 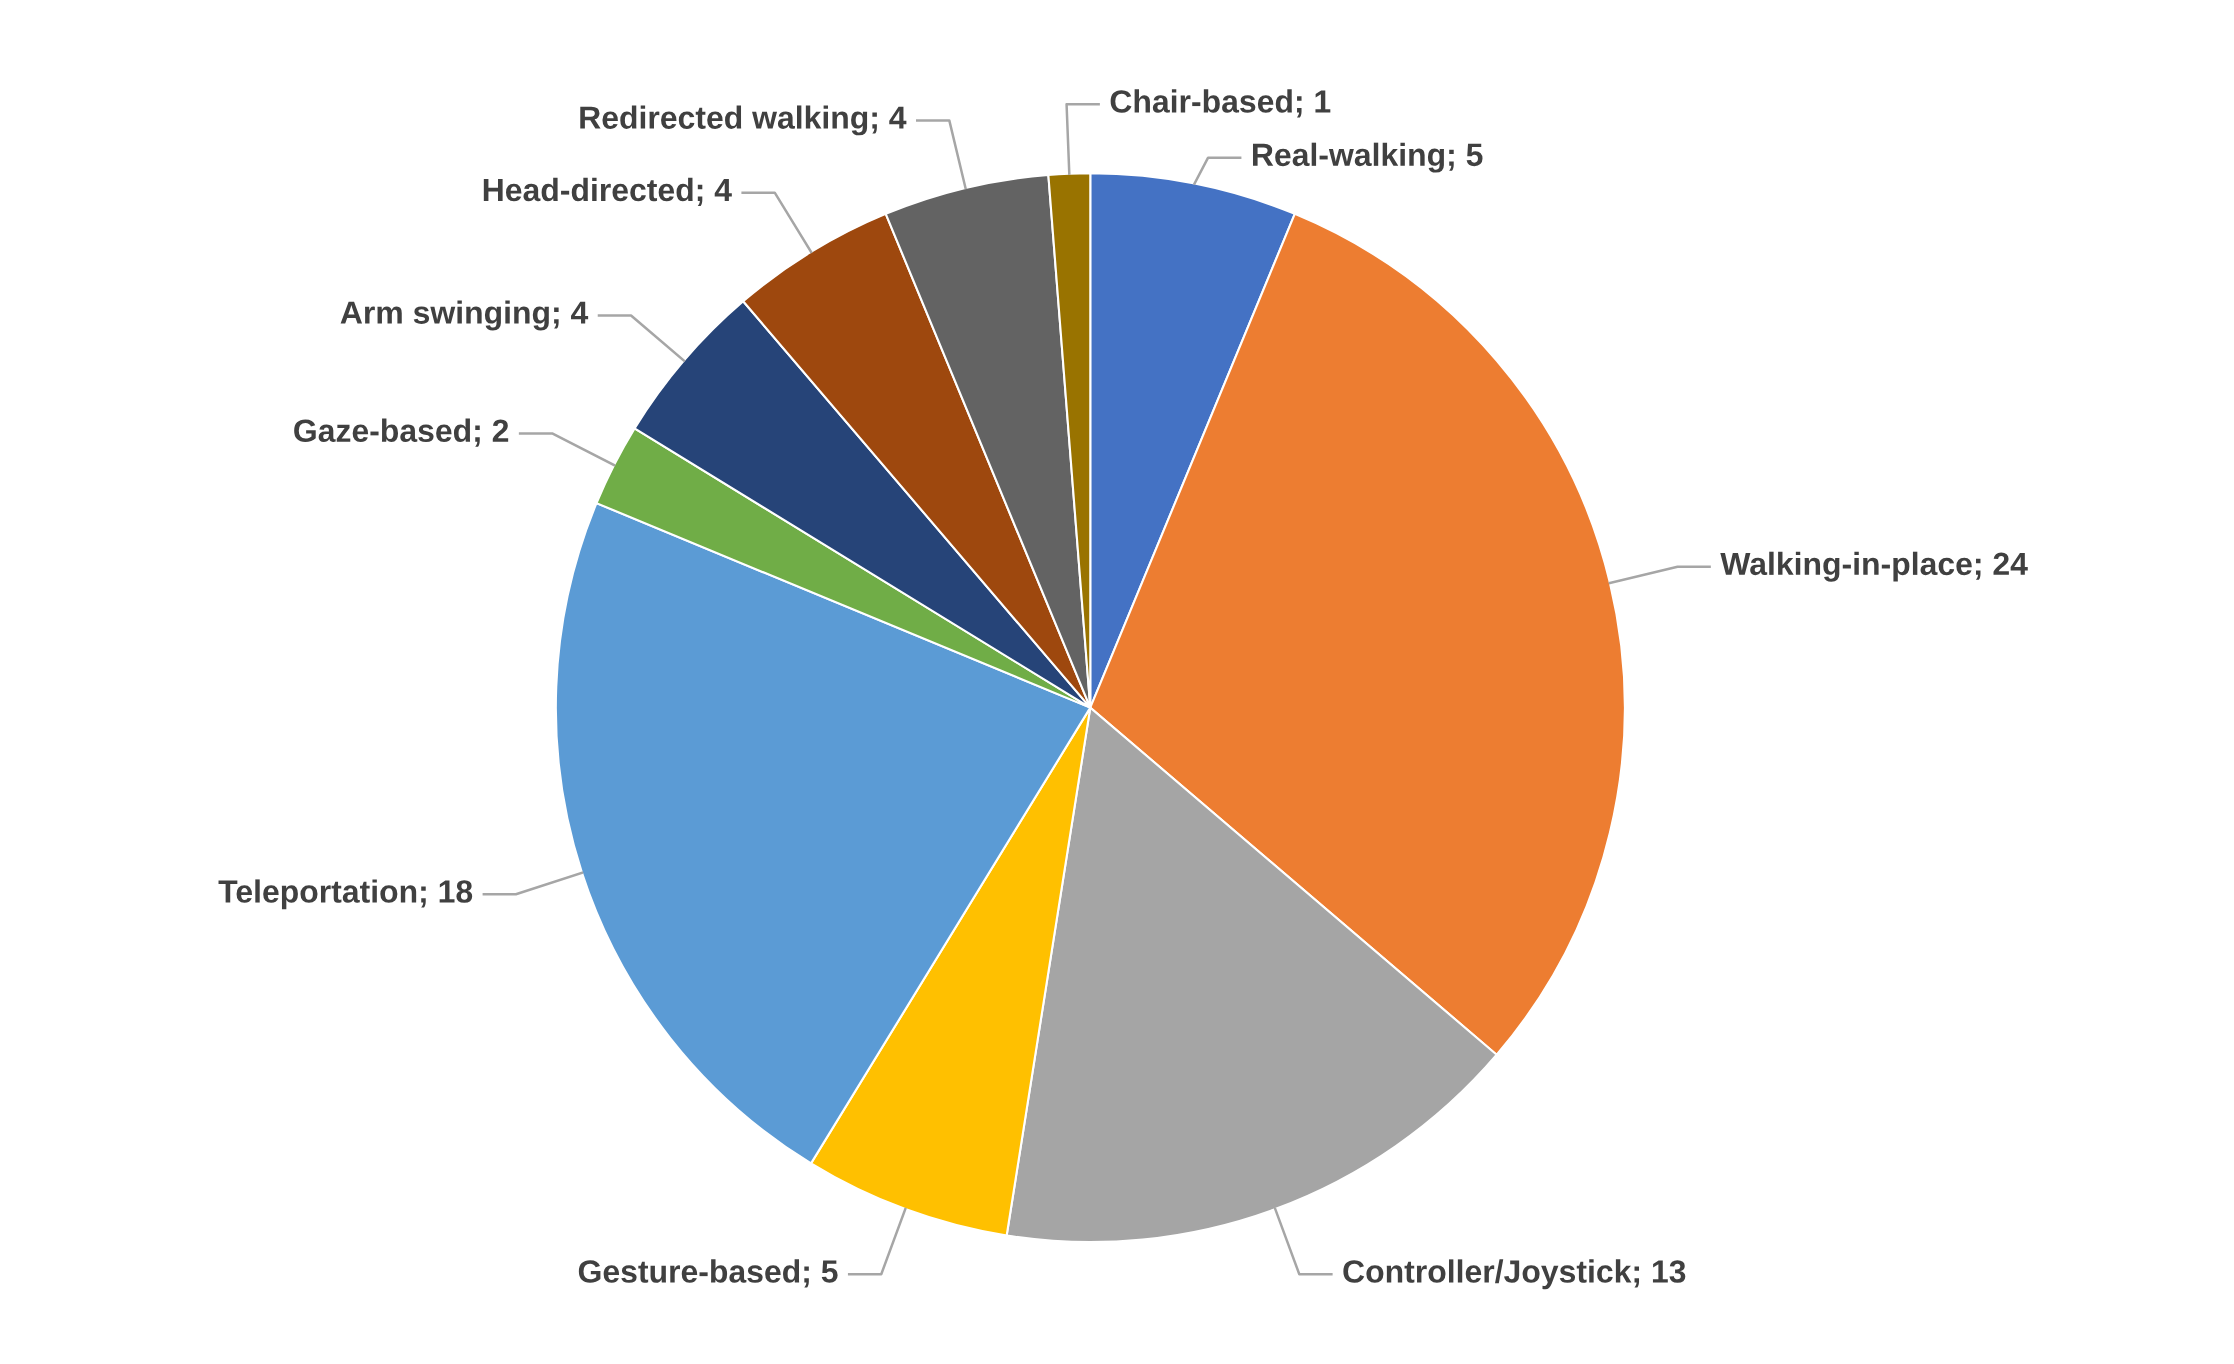 What do you see at coordinates (1514, 1274) in the screenshot?
I see `slice-label: Controller/Joystick; 13` at bounding box center [1514, 1274].